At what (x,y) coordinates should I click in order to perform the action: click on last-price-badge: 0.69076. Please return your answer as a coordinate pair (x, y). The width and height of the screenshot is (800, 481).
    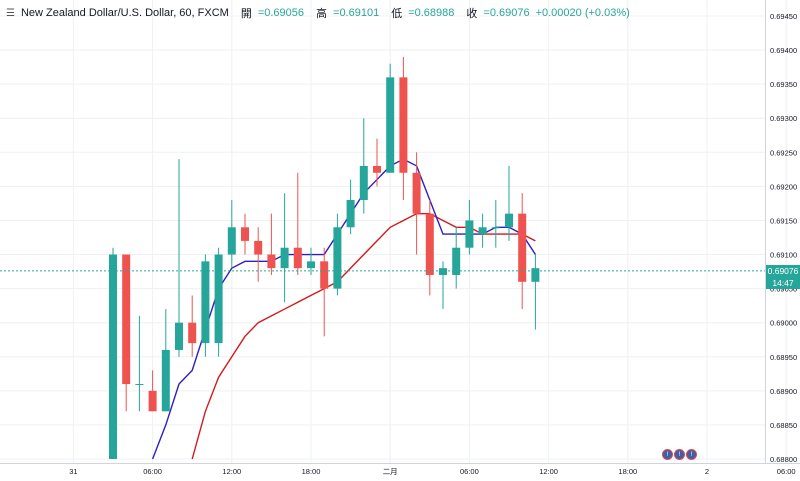
    Looking at the image, I should click on (783, 270).